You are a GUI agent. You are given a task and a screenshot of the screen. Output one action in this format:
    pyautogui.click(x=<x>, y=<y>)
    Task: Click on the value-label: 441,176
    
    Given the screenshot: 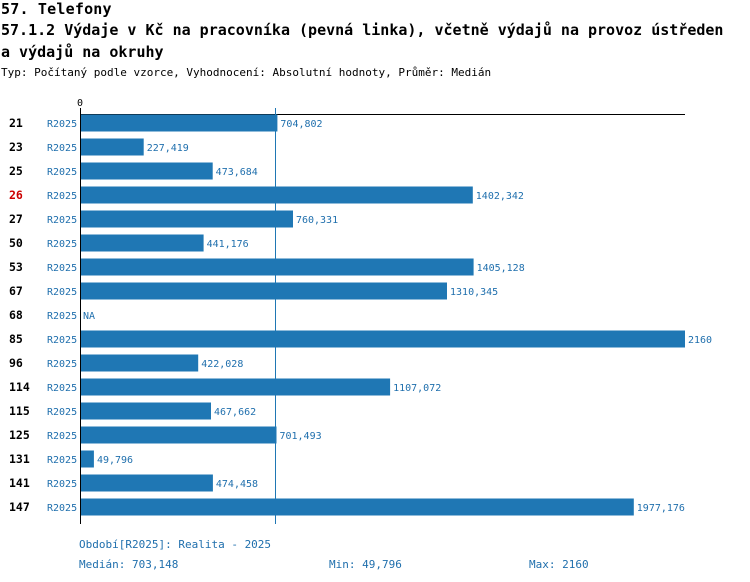 What is the action you would take?
    pyautogui.click(x=228, y=244)
    